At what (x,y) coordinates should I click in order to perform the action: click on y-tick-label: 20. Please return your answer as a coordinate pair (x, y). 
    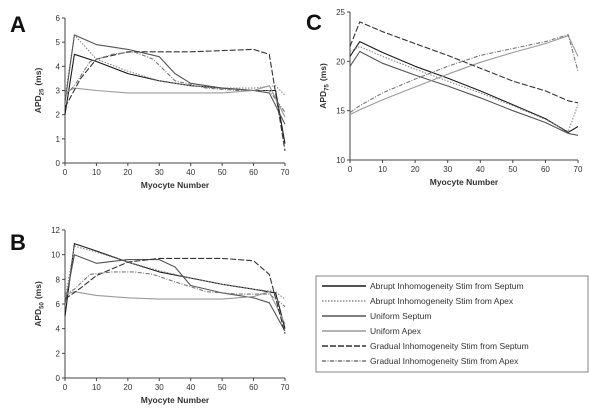
    Looking at the image, I should click on (340, 61).